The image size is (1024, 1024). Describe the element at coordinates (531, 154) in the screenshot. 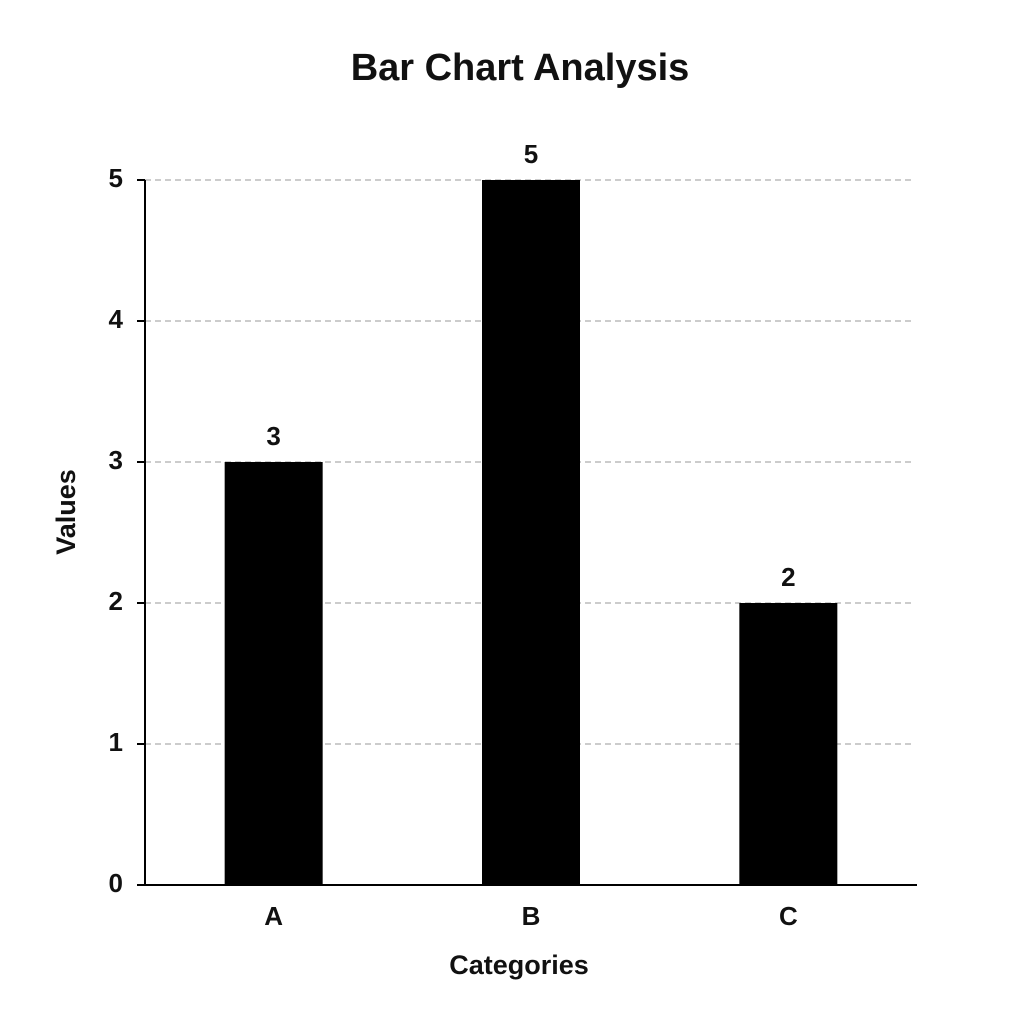

I see `data-label: 5` at that location.